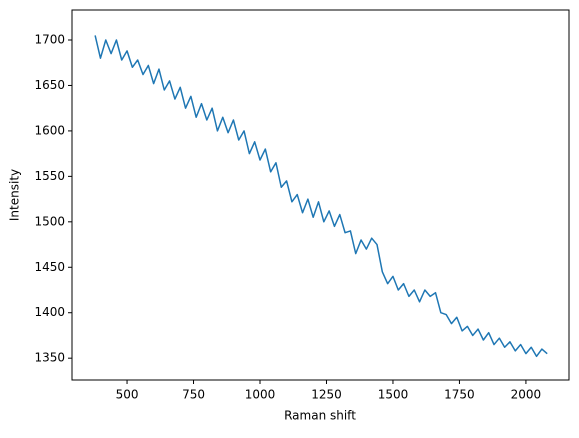 The height and width of the screenshot is (438, 579). I want to click on y-tick-label: 1450, so click(49, 267).